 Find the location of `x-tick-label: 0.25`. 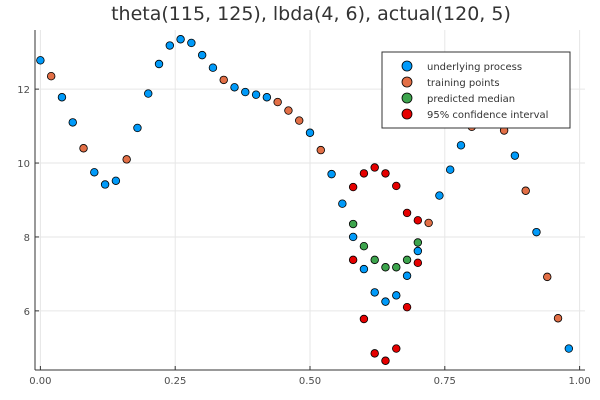

x-tick-label: 0.25 is located at coordinates (175, 381).